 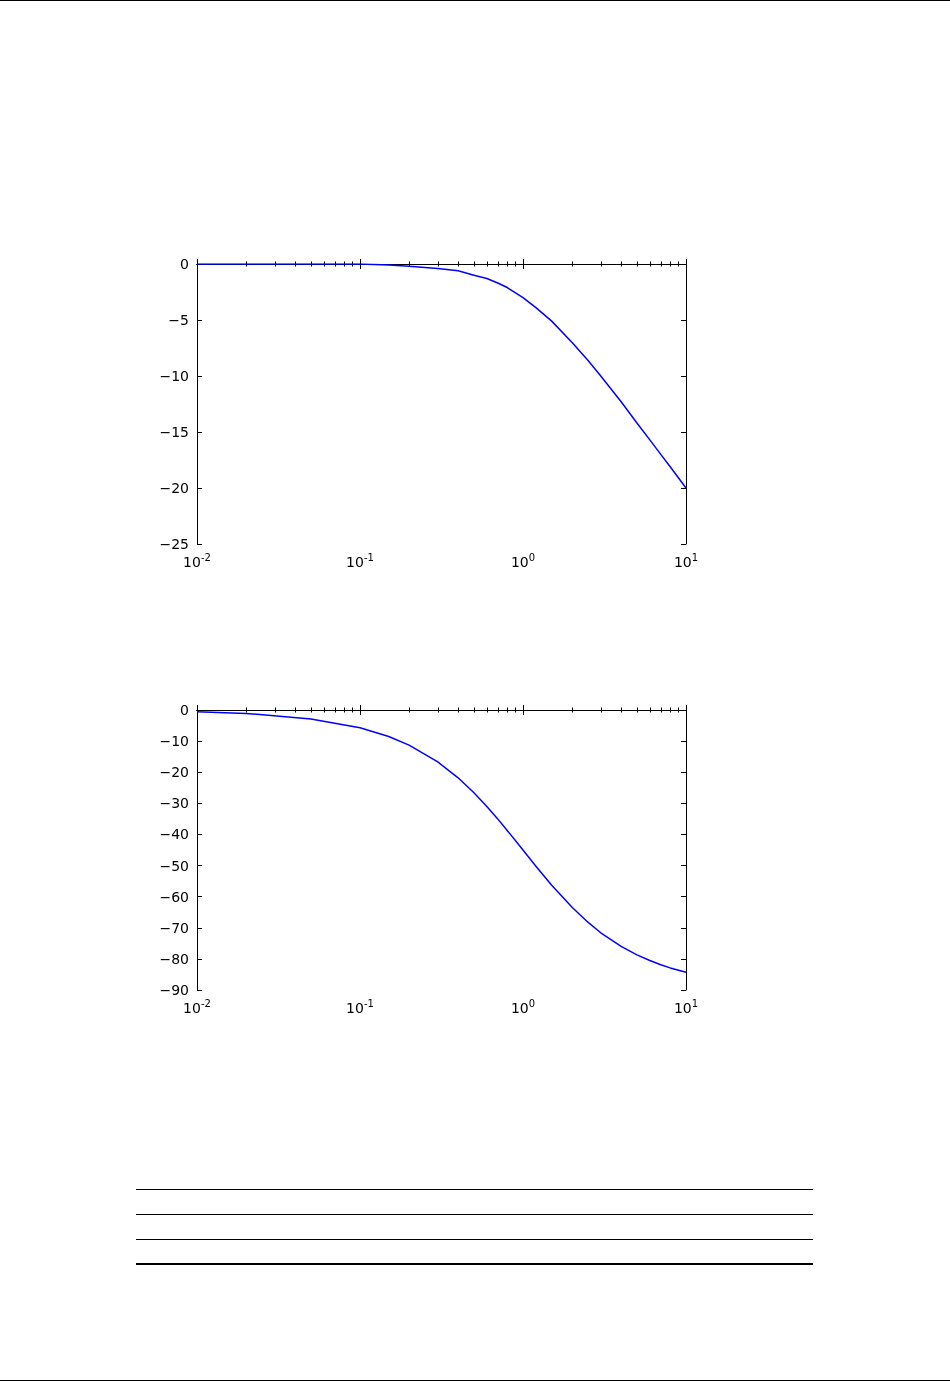 What do you see at coordinates (174, 834) in the screenshot?
I see `y-tick-label: −40` at bounding box center [174, 834].